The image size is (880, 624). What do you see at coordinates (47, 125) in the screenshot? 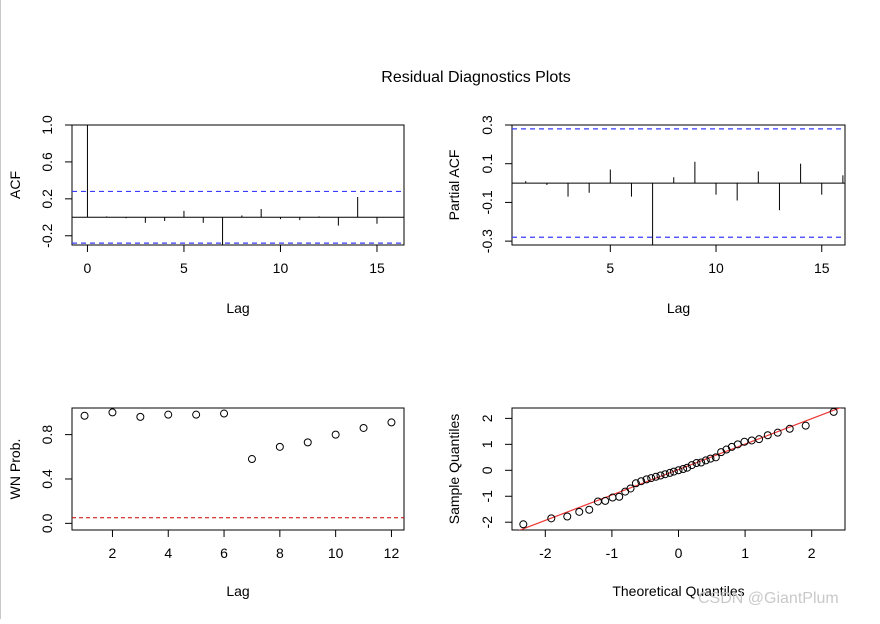
I see `acf-y-tick-label: 1.0` at bounding box center [47, 125].